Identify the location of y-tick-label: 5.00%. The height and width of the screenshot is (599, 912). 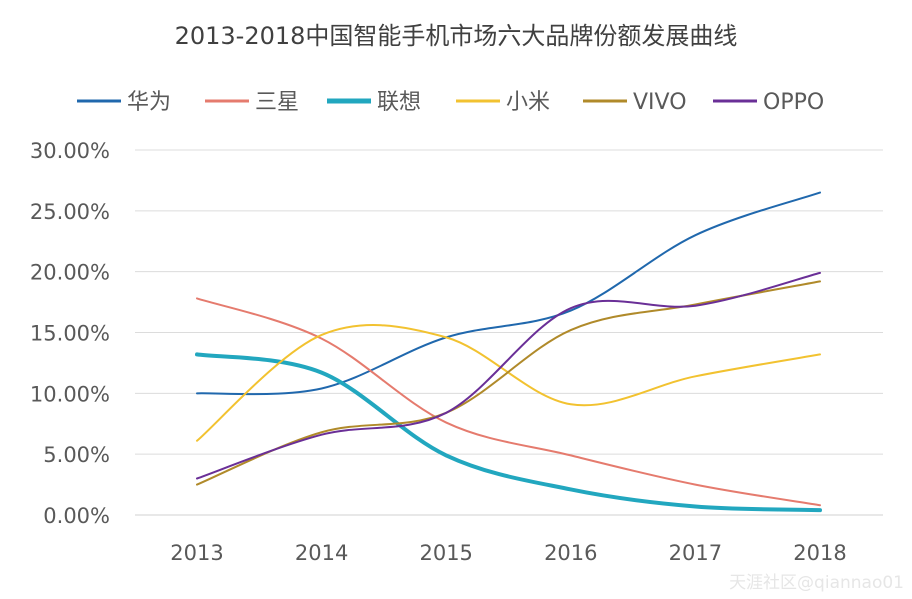
(76, 455).